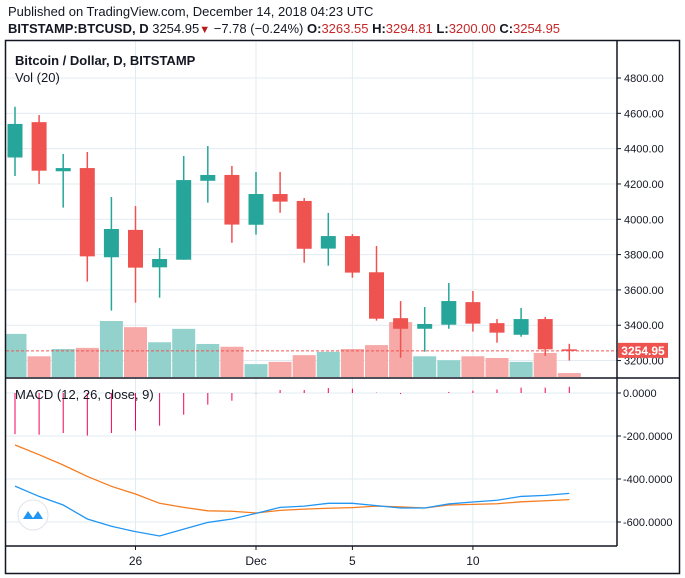 This screenshot has height=578, width=685. I want to click on signal-line, so click(292, 479).